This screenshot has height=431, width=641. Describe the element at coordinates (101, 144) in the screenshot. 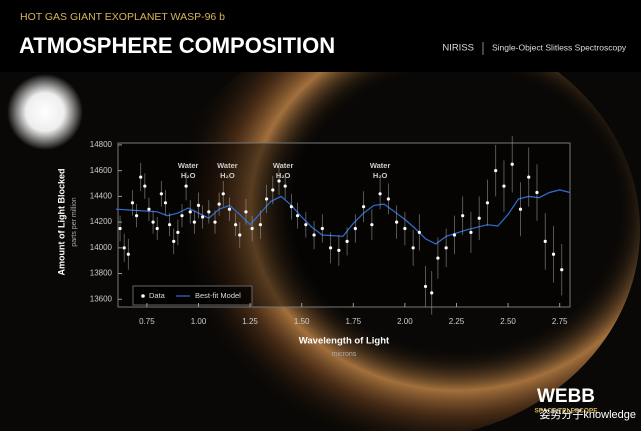

I see `y-tick-label: 14800` at that location.